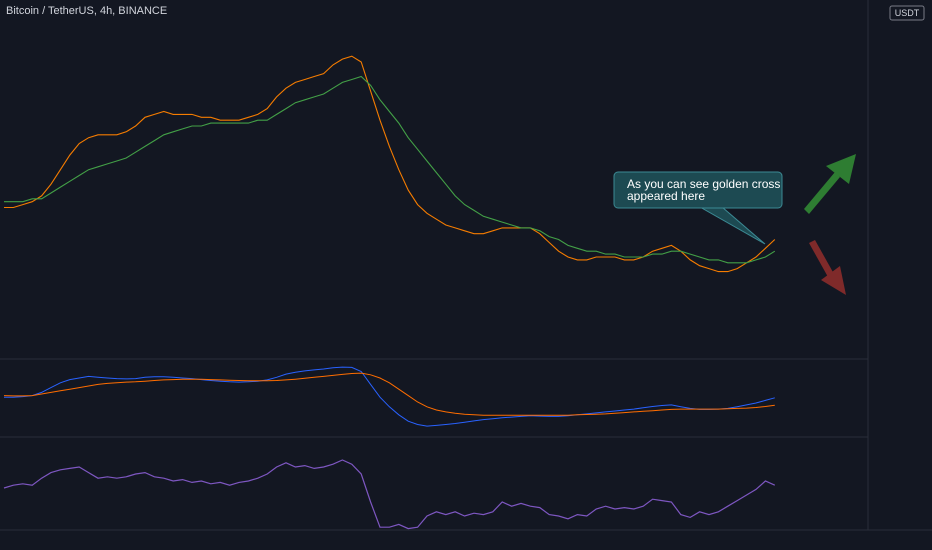 Image resolution: width=932 pixels, height=550 pixels. I want to click on price-axis, so click(900, 275).